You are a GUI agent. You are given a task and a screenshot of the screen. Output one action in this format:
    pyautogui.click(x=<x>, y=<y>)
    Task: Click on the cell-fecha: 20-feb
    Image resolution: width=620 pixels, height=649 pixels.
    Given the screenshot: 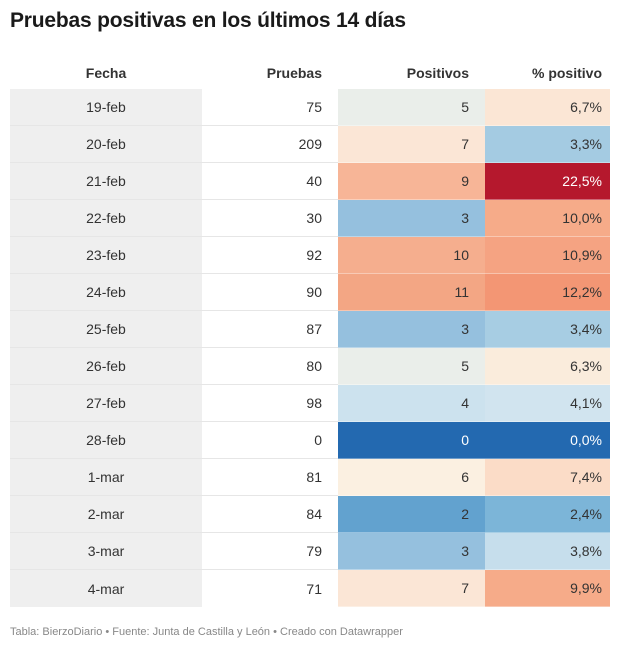 What is the action you would take?
    pyautogui.click(x=106, y=144)
    